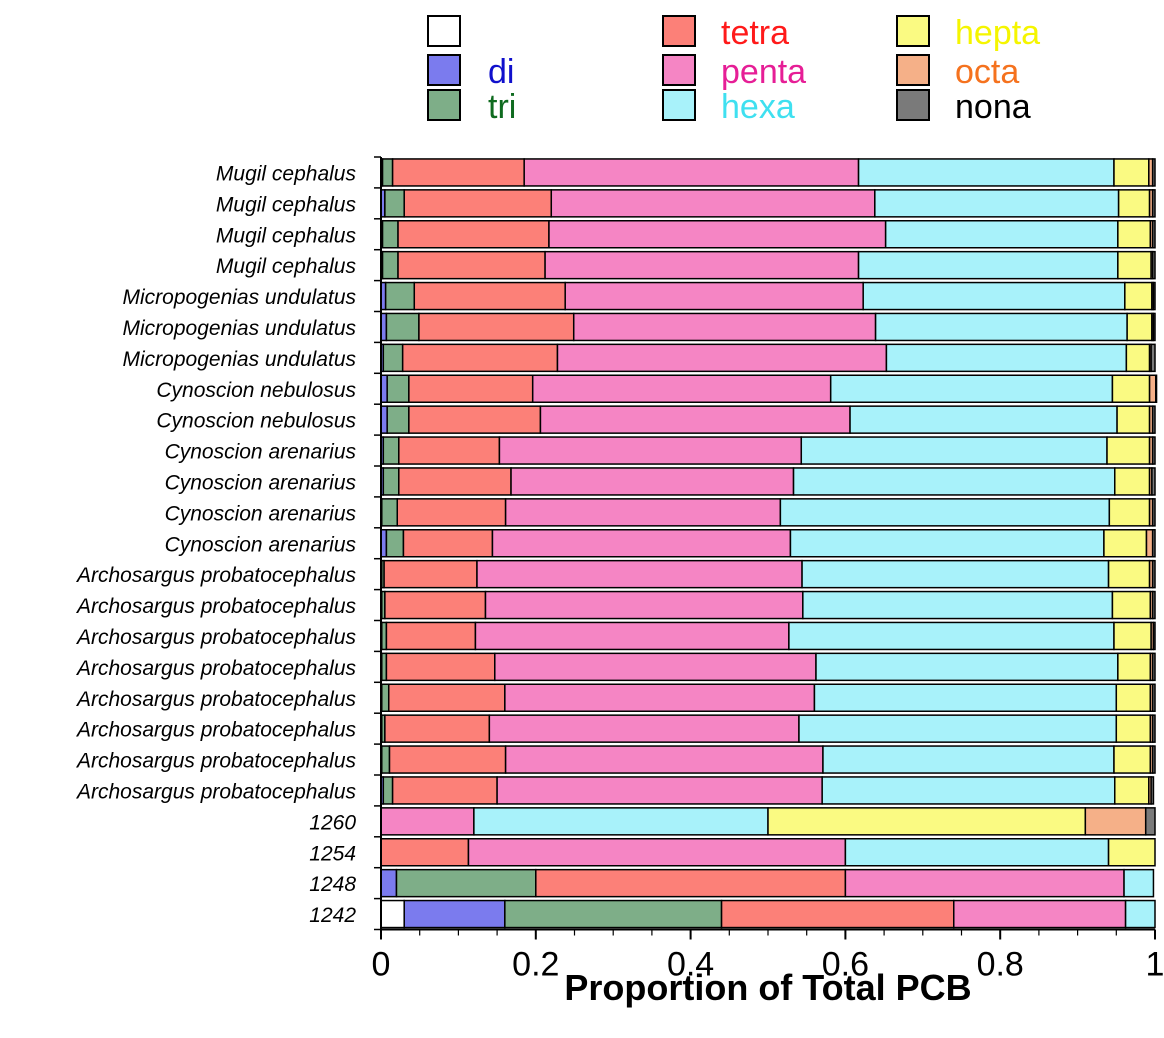 This screenshot has height=1038, width=1164. What do you see at coordinates (381, 965) in the screenshot?
I see `x-tick-label: 0` at bounding box center [381, 965].